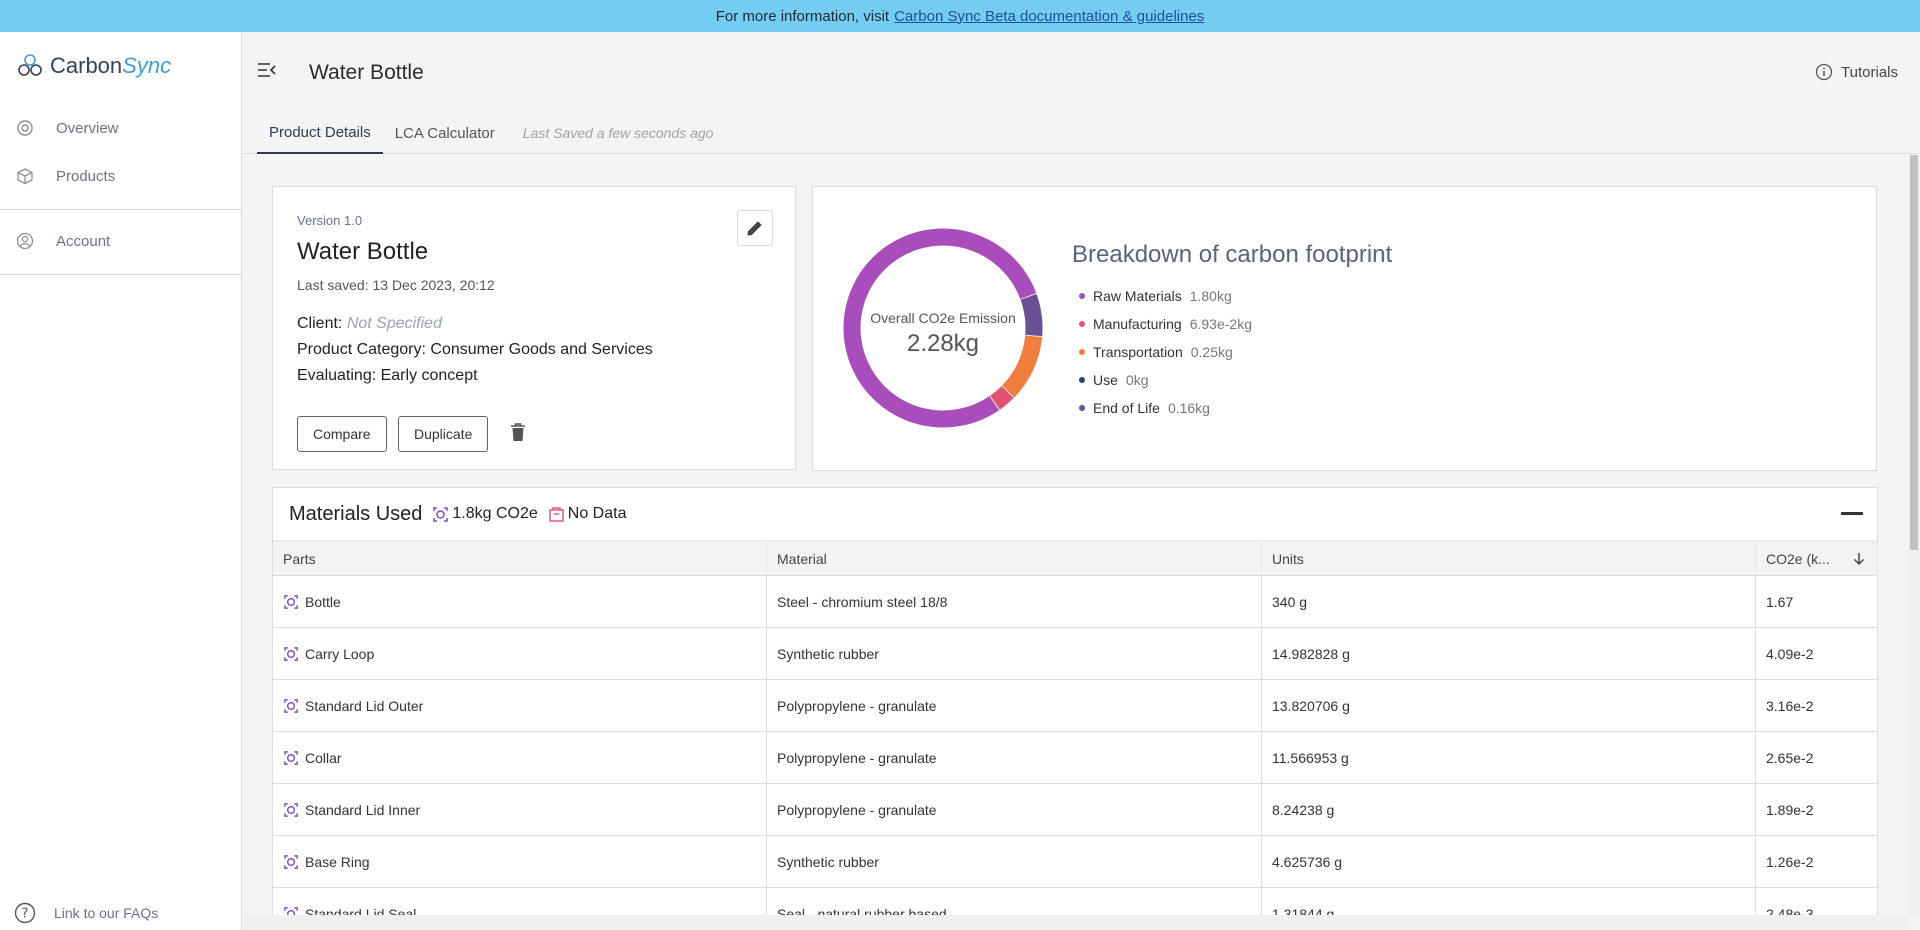  I want to click on sidebar-item-label: Account, so click(83, 241).